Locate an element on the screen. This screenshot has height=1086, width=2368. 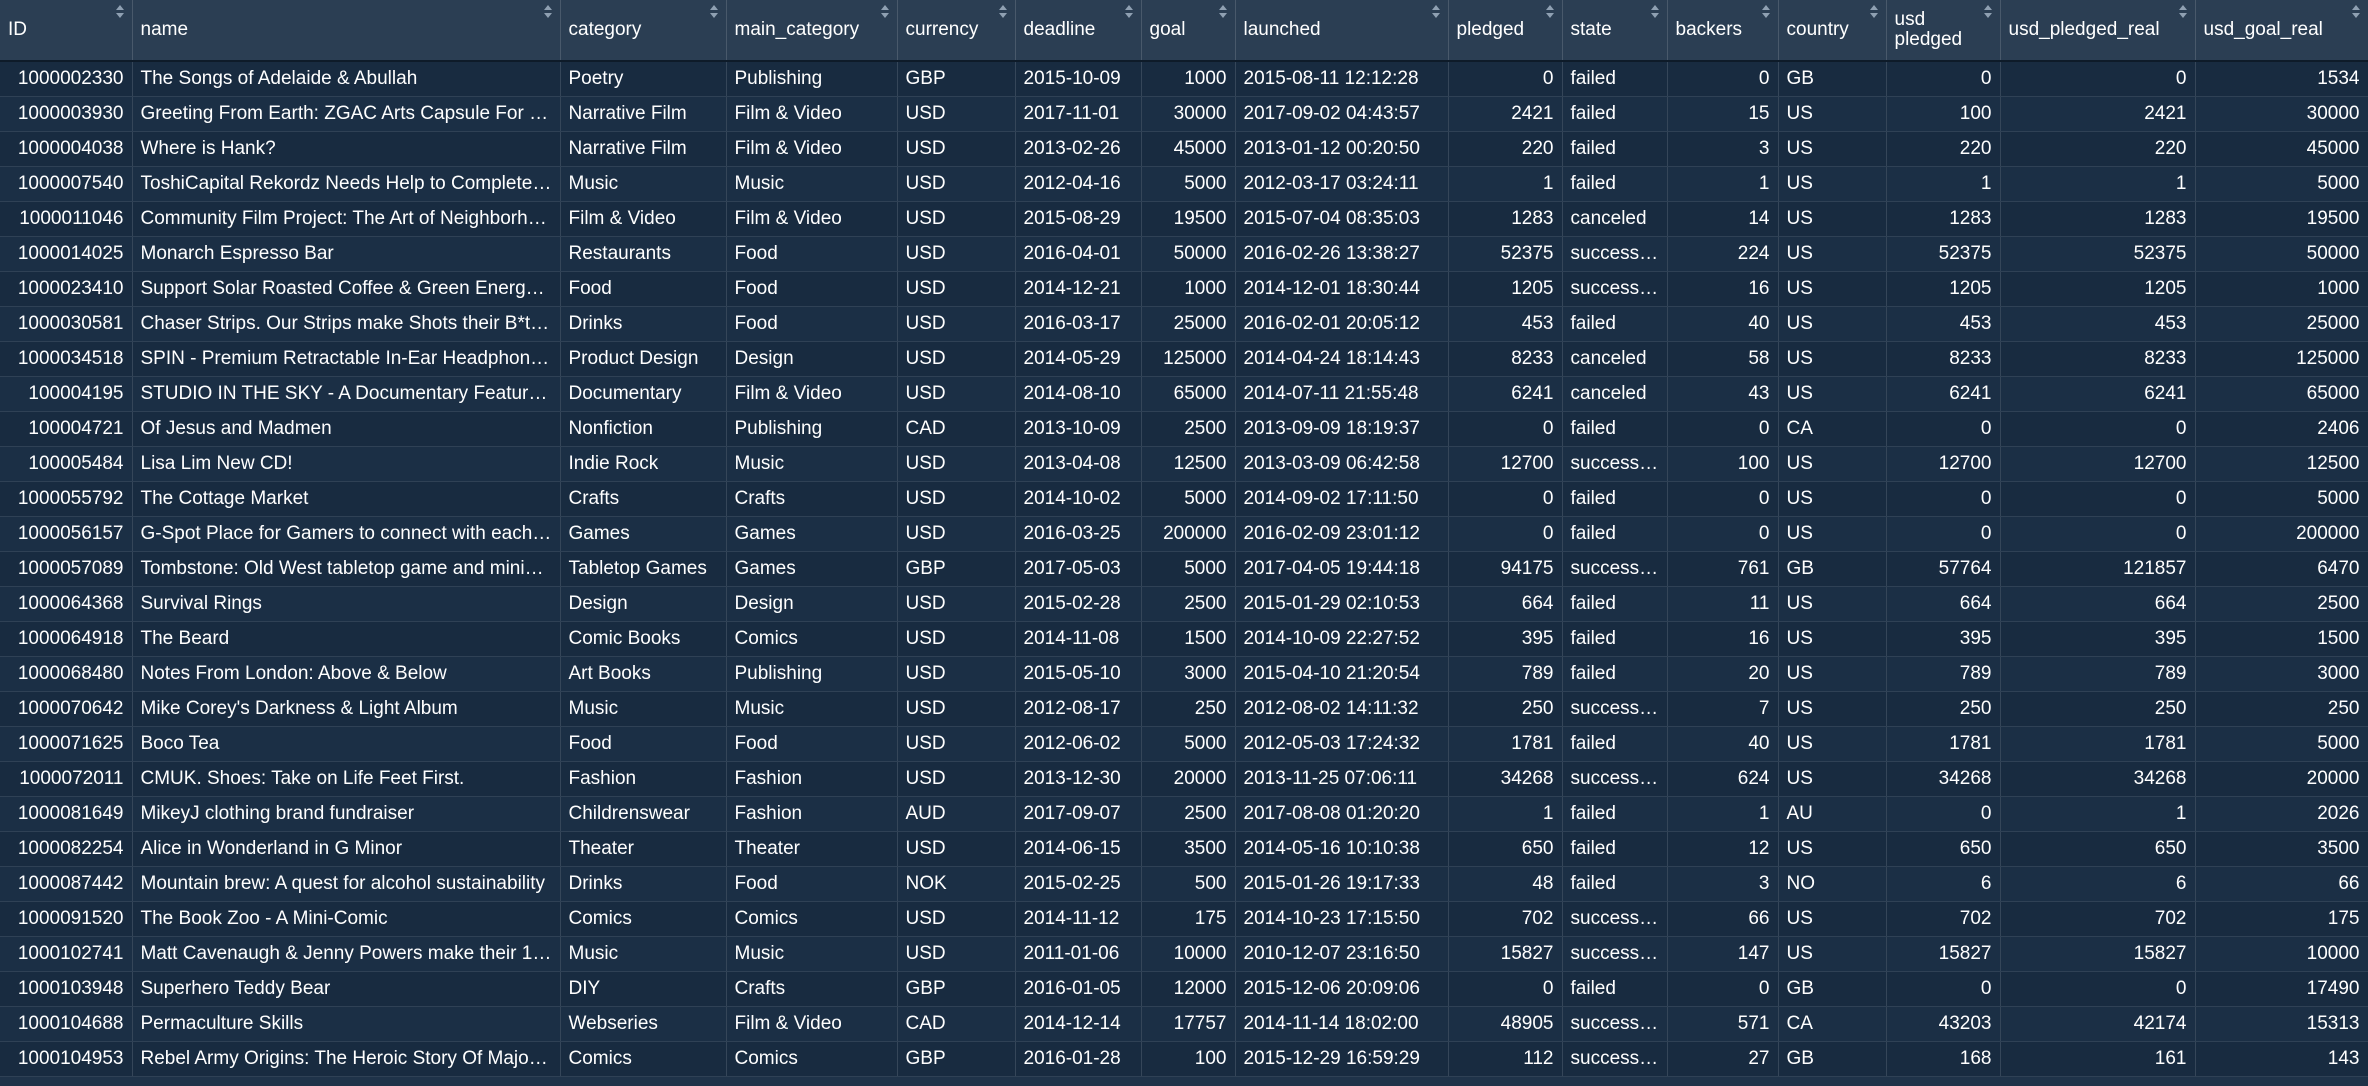
cell-id: 100005484 is located at coordinates (66, 464).